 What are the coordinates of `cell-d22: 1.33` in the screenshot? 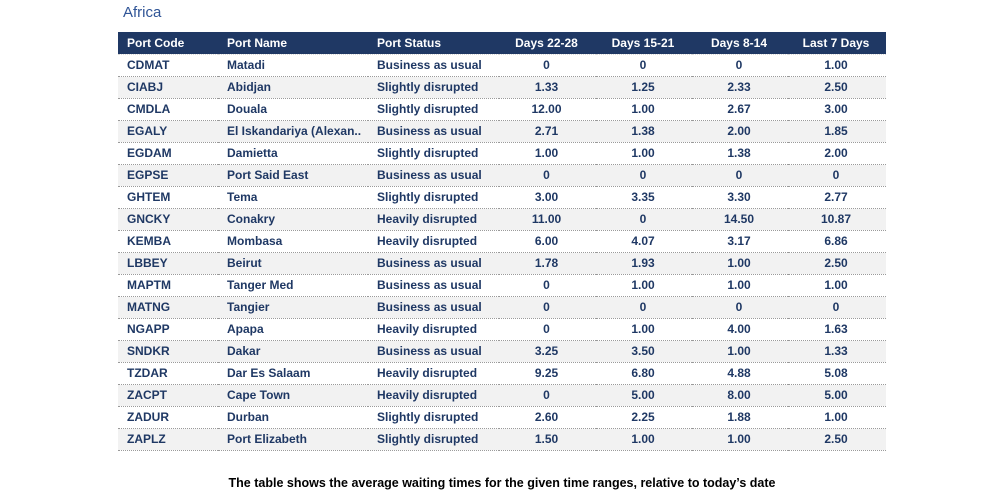 It's located at (547, 87).